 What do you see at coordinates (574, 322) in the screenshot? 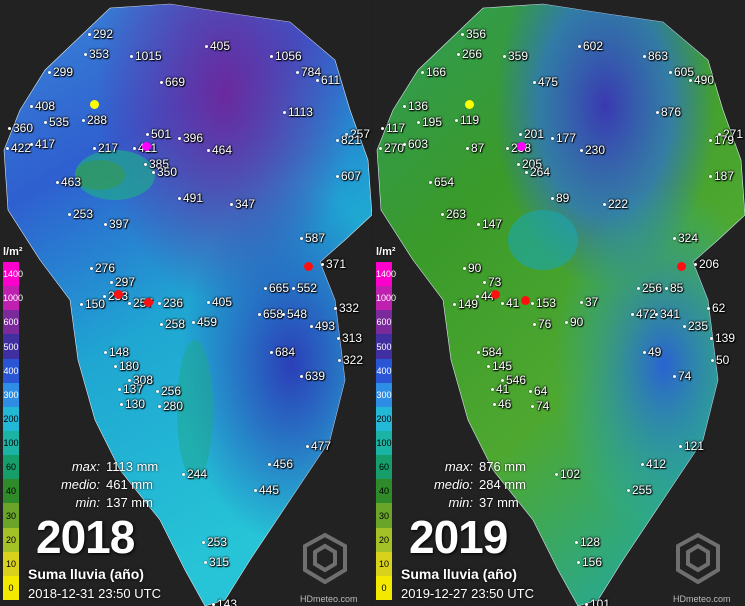
I see `rain-value-label: 90` at bounding box center [574, 322].